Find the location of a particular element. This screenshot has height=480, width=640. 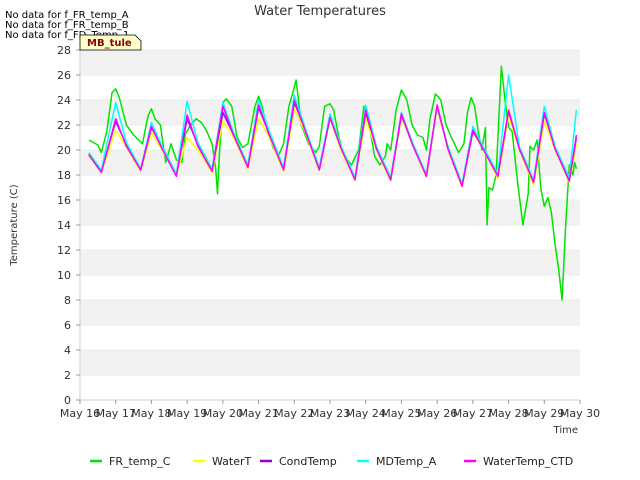

site-tag-box is located at coordinates (110, 42).